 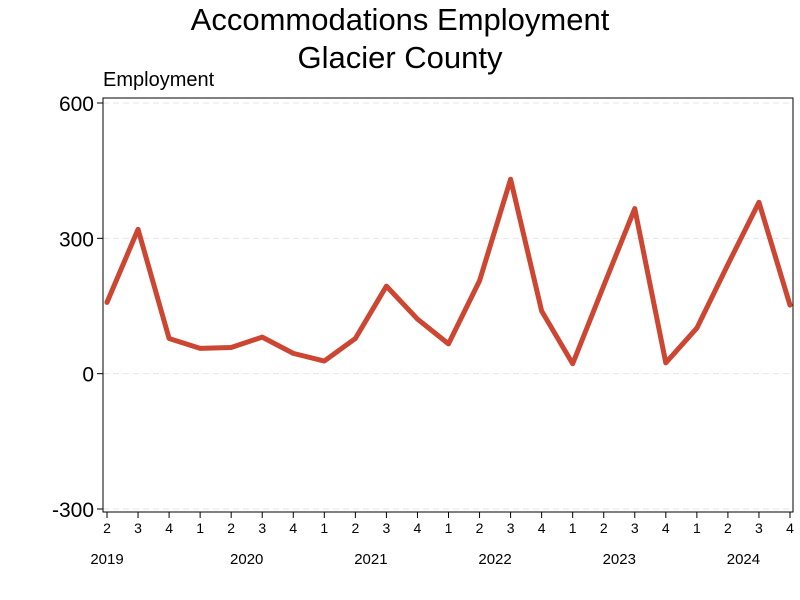 I want to click on y-tick-label: -300, so click(x=73, y=510).